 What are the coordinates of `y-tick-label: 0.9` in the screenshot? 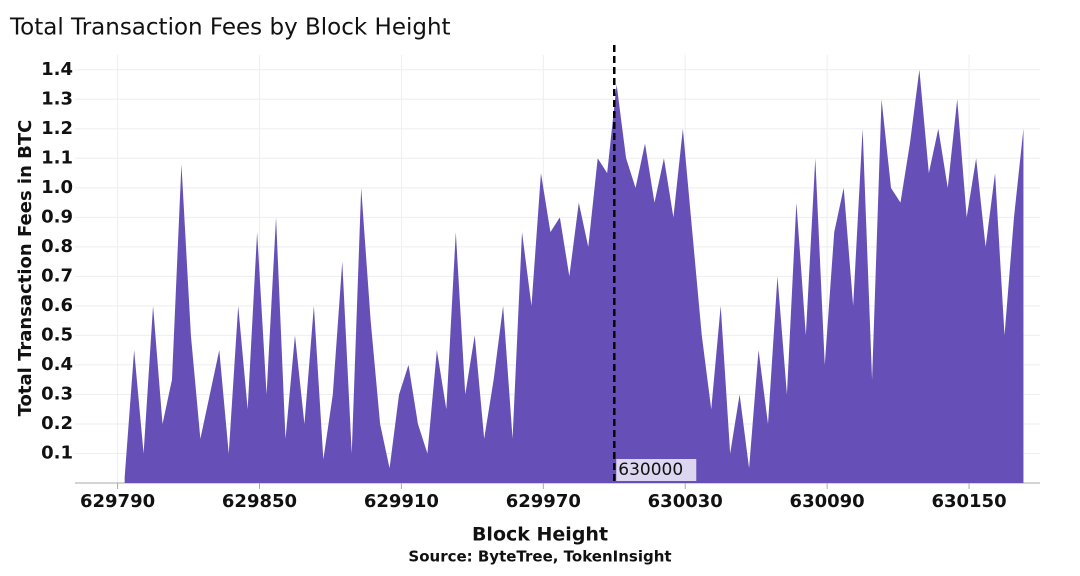 It's located at (57, 216).